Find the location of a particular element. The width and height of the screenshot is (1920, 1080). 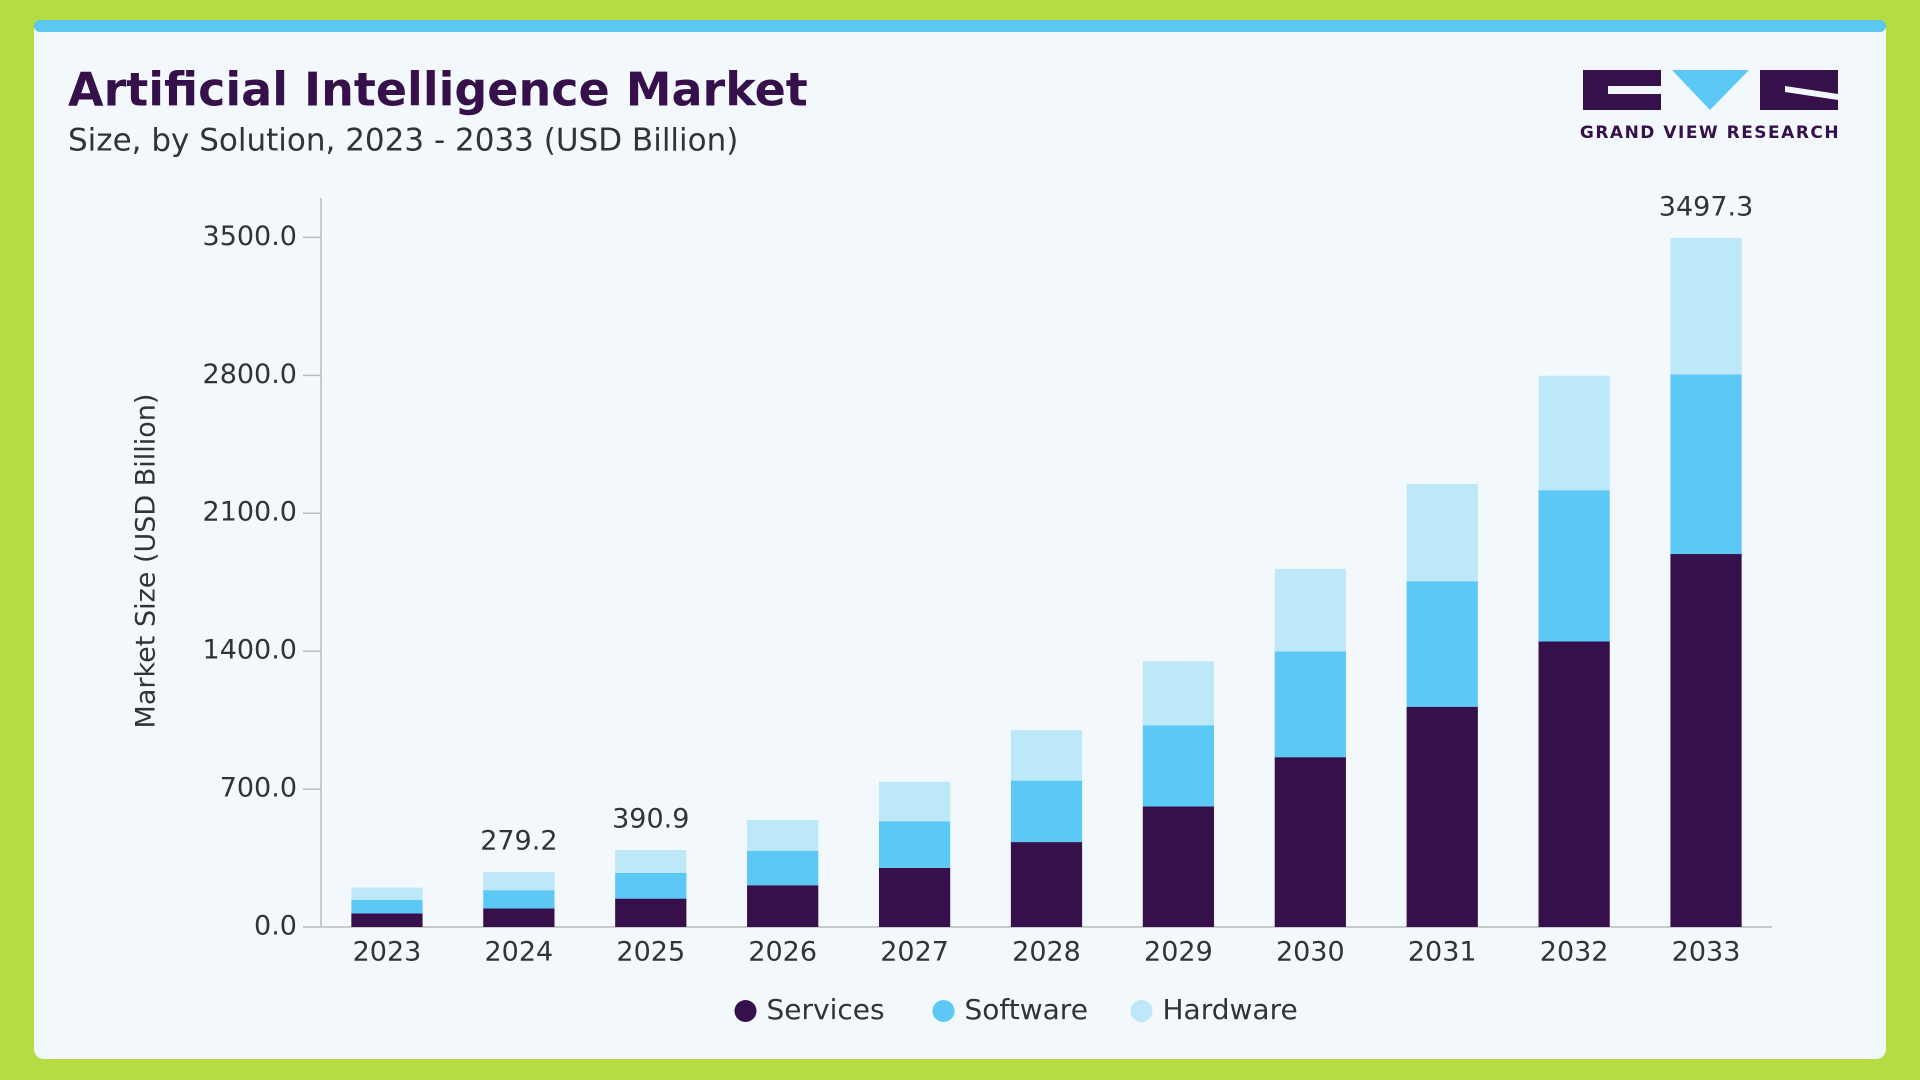

x-tick-label: 2032 is located at coordinates (1574, 952).